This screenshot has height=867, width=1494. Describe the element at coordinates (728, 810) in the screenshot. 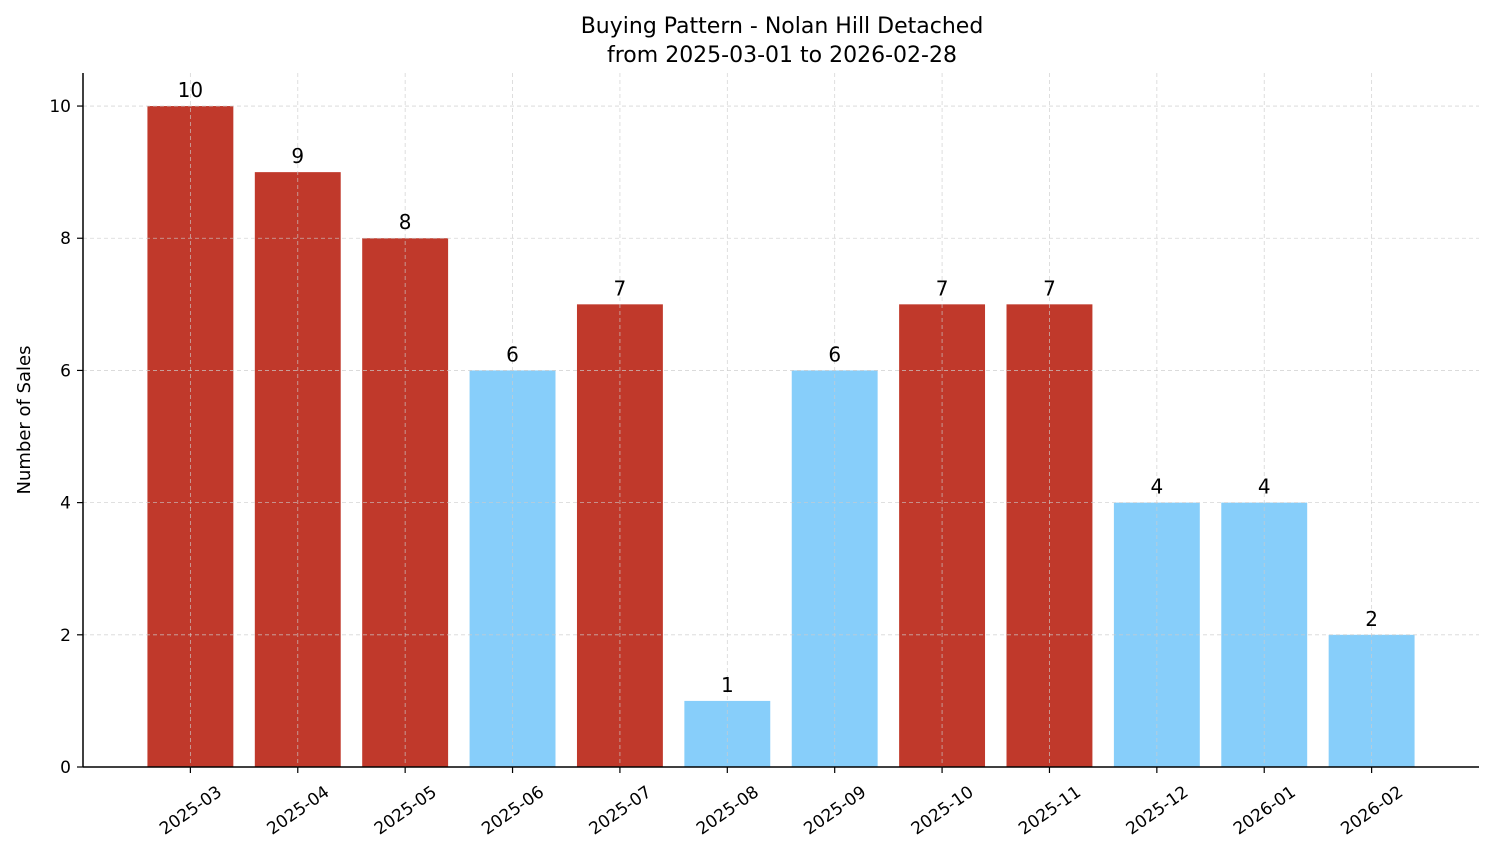

I see `x-tick-label: 2025-08` at that location.